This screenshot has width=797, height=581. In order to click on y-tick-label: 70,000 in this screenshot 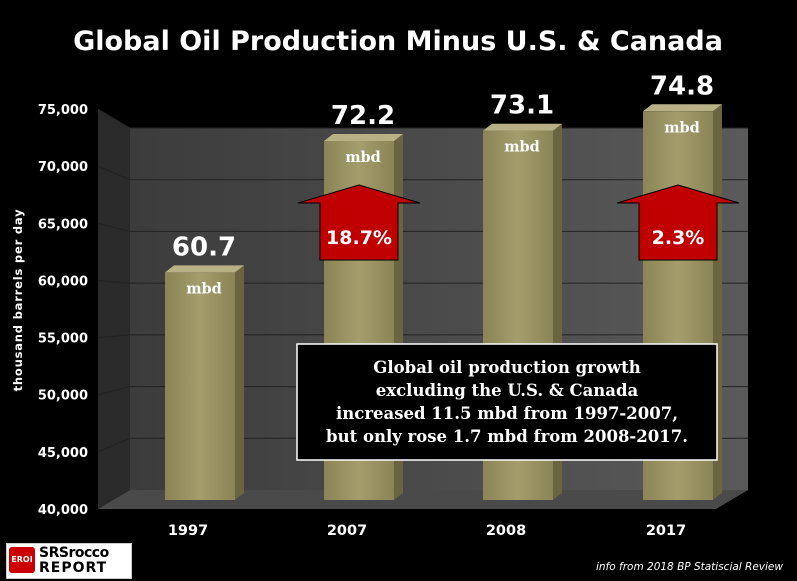, I will do `click(63, 167)`.